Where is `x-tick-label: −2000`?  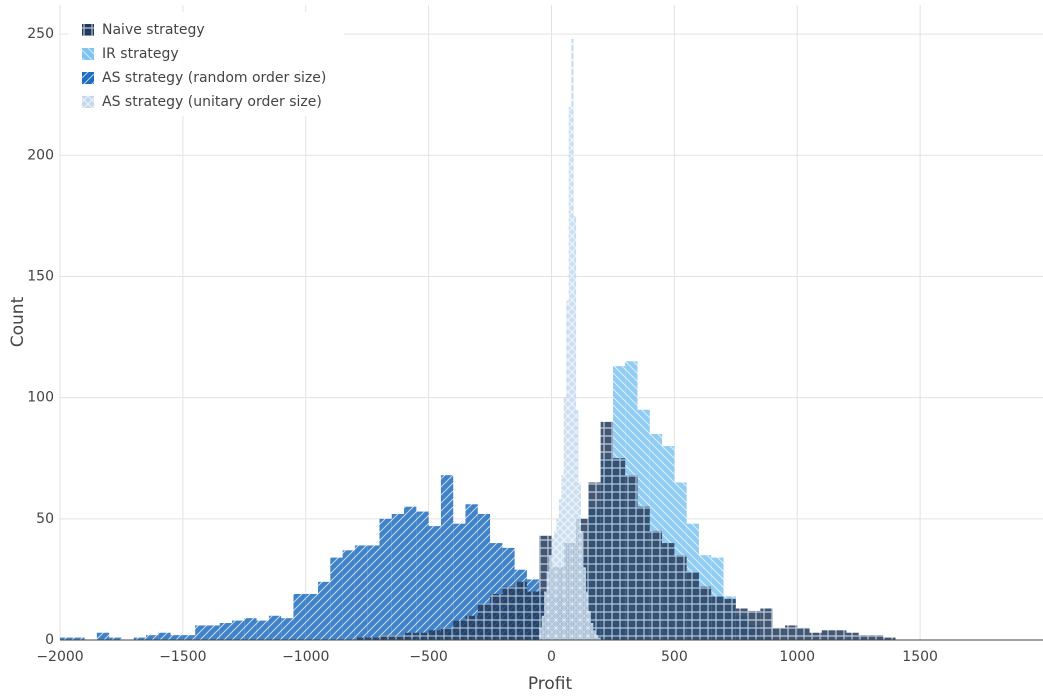 x-tick-label: −2000 is located at coordinates (59, 657).